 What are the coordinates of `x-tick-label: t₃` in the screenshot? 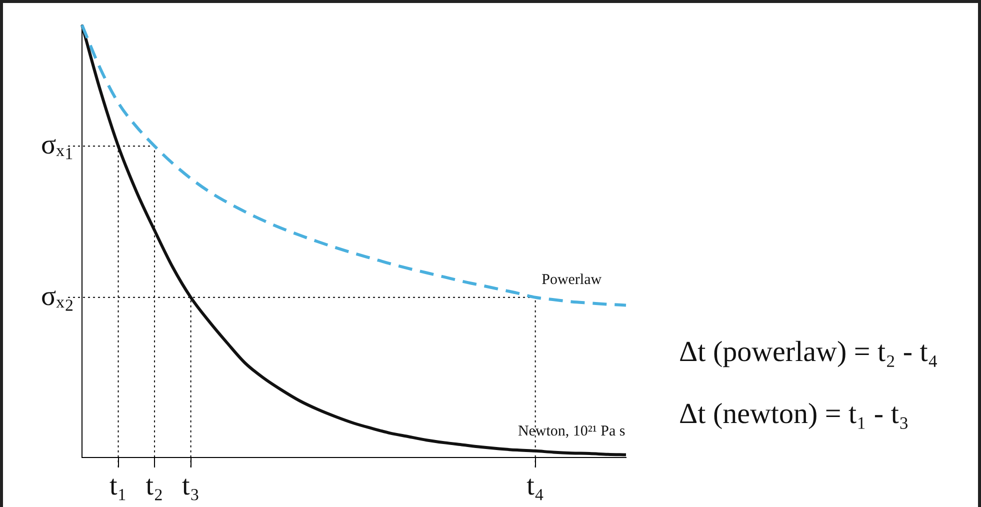 It's located at (191, 486).